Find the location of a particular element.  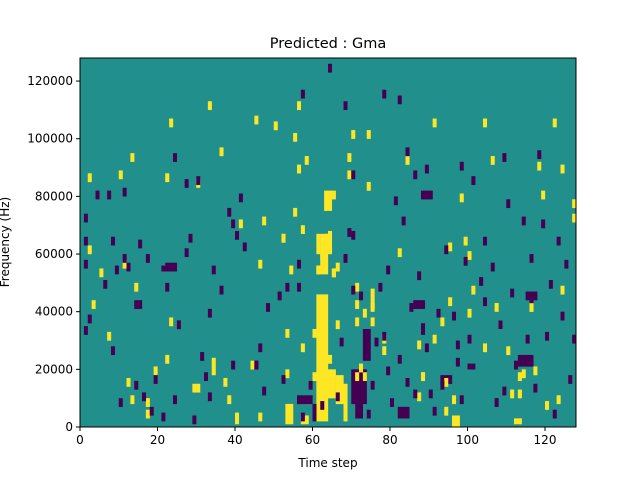

y-tick-label: 120000 is located at coordinates (50, 81).